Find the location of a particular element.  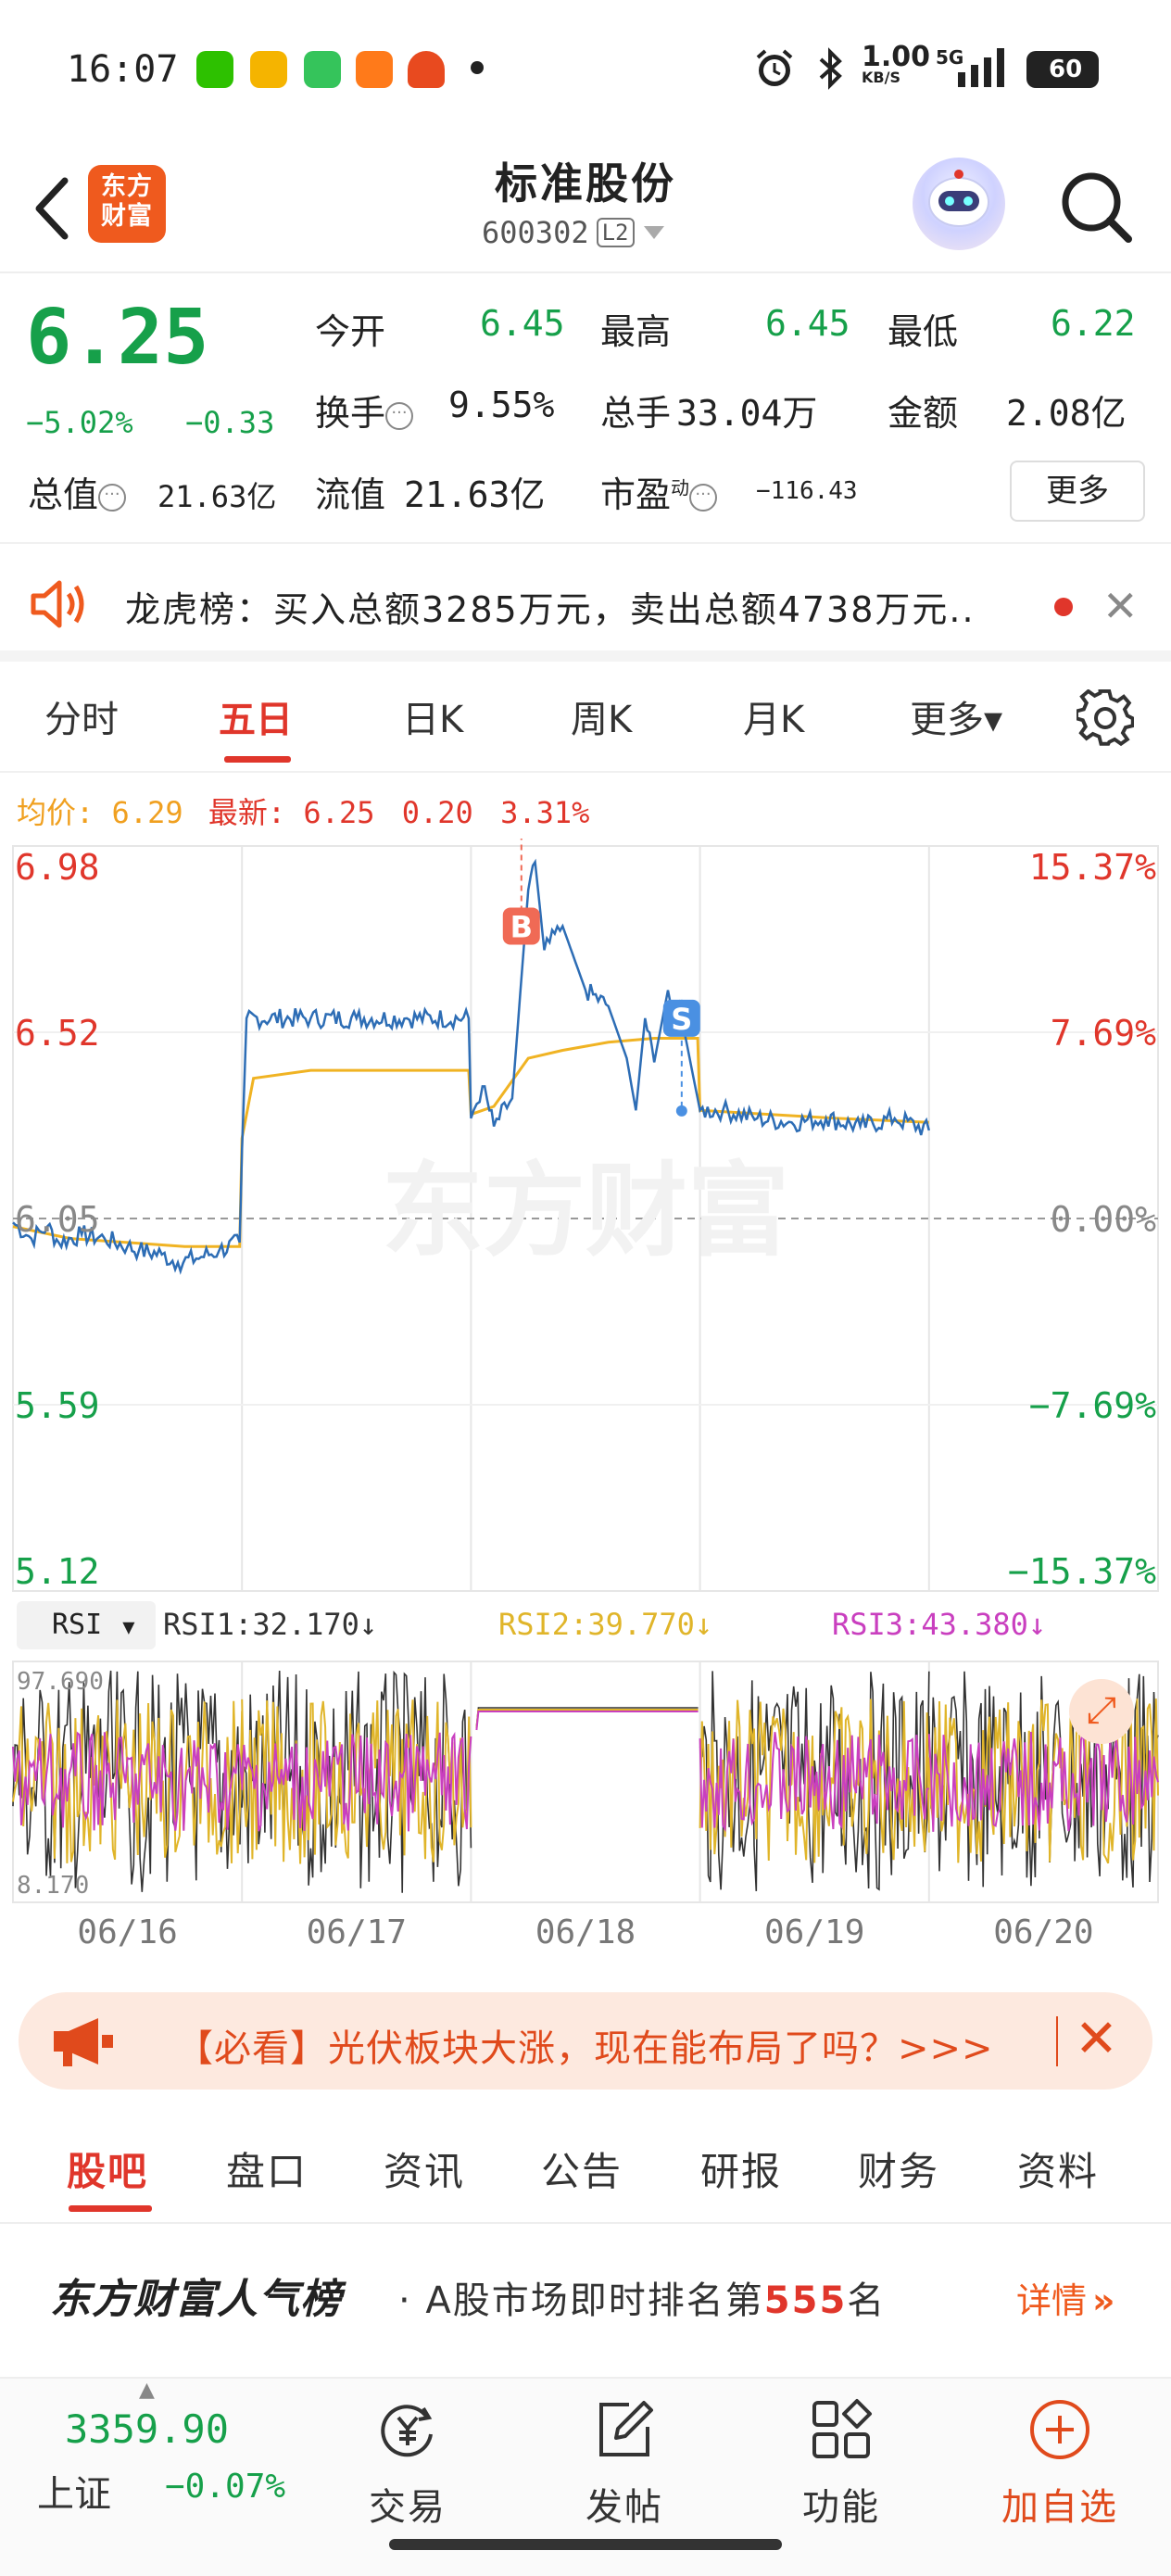

y-right-tick: −15.37% is located at coordinates (1082, 1571).